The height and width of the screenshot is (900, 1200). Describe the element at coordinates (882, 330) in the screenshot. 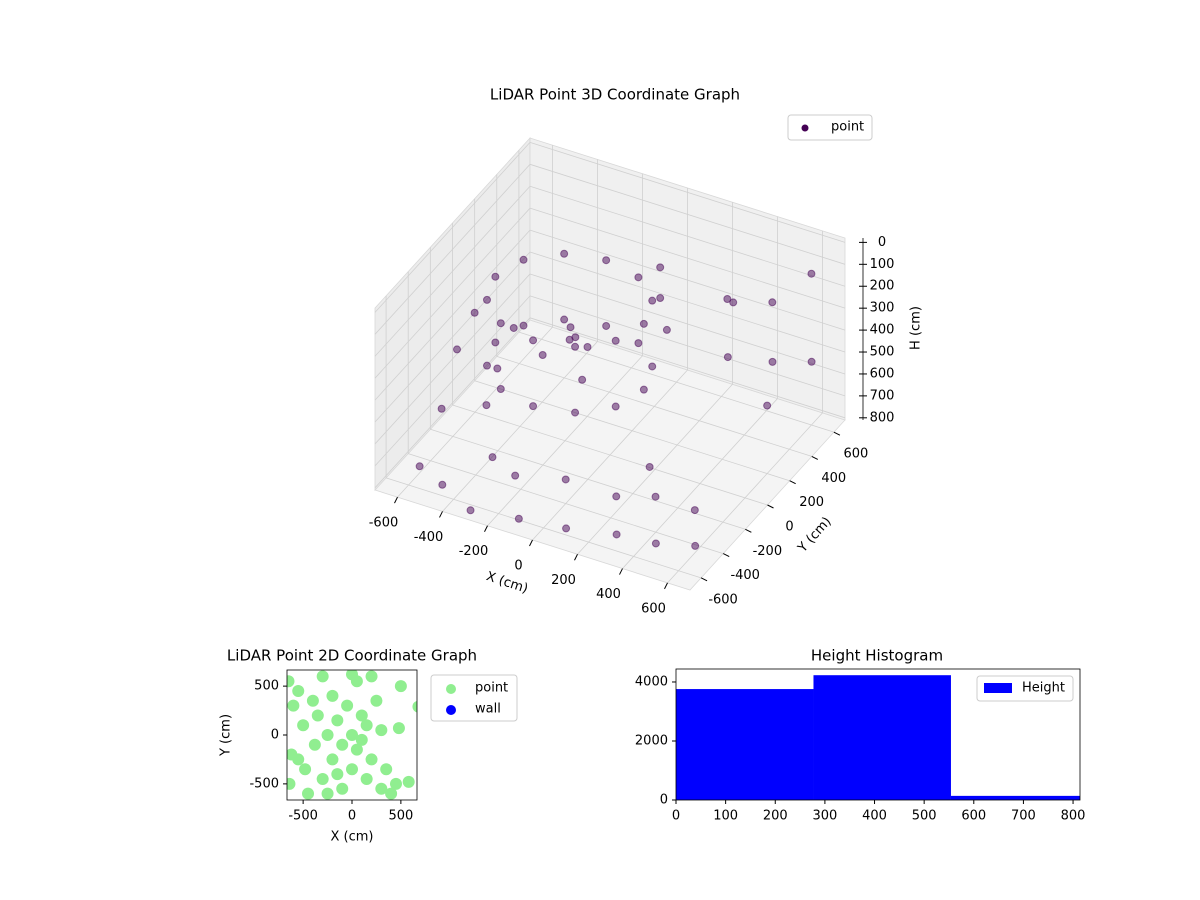

I see `z-tick-label: 400` at that location.